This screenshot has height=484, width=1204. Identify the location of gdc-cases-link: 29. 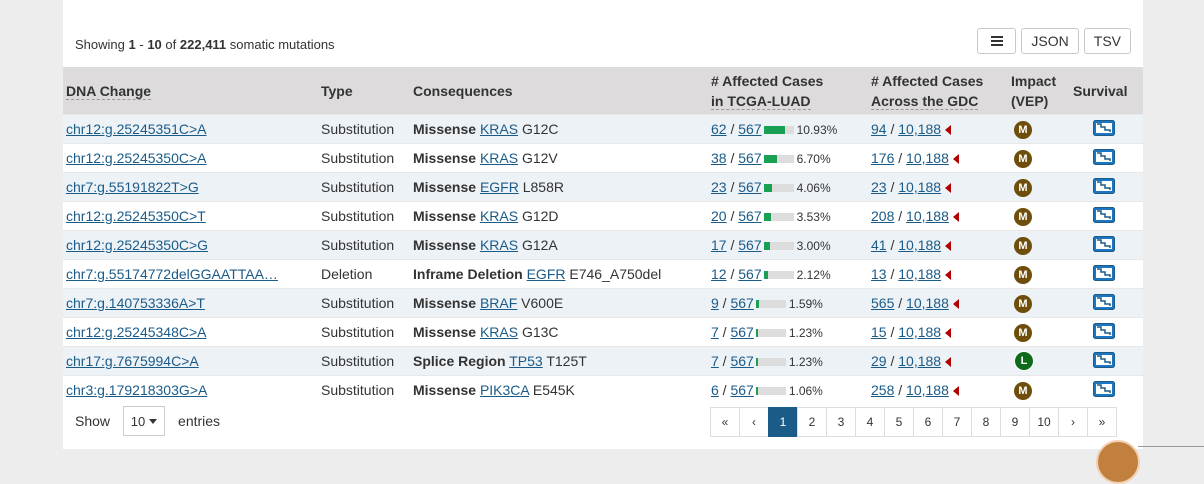
(879, 361).